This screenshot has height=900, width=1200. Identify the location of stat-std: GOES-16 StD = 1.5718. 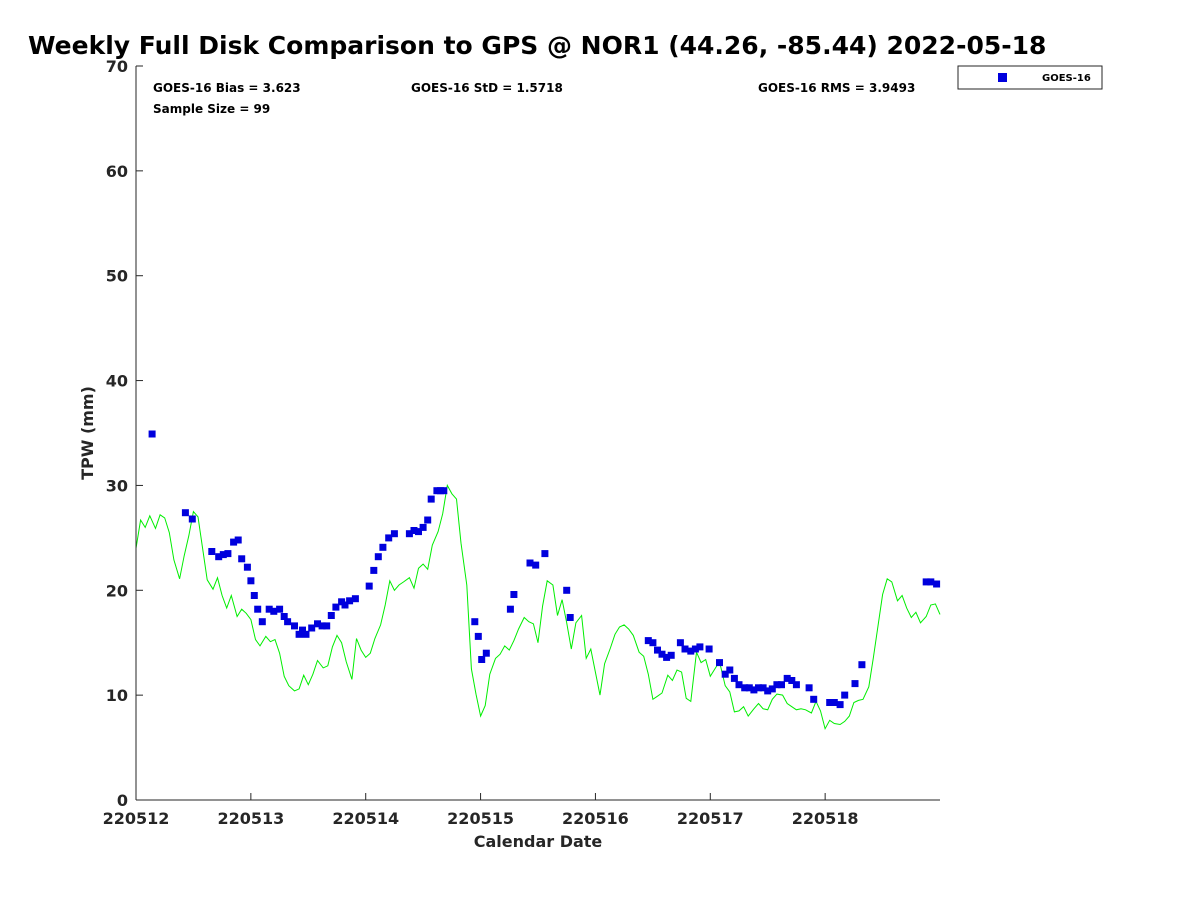
(487, 88).